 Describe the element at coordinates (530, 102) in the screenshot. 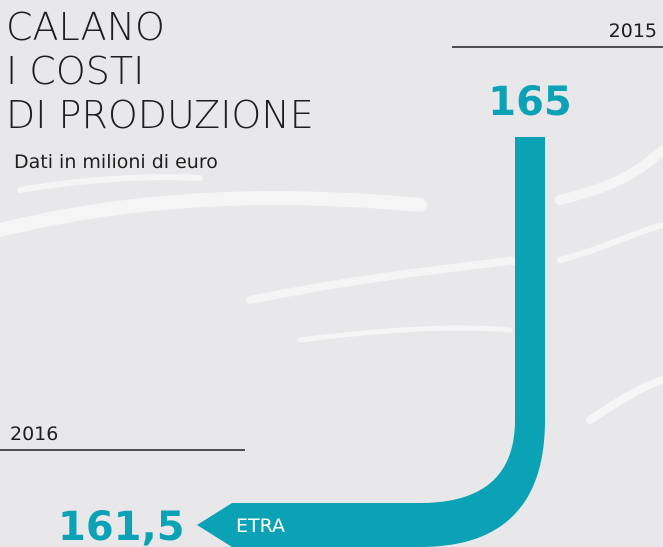

I see `value-label: 165` at that location.